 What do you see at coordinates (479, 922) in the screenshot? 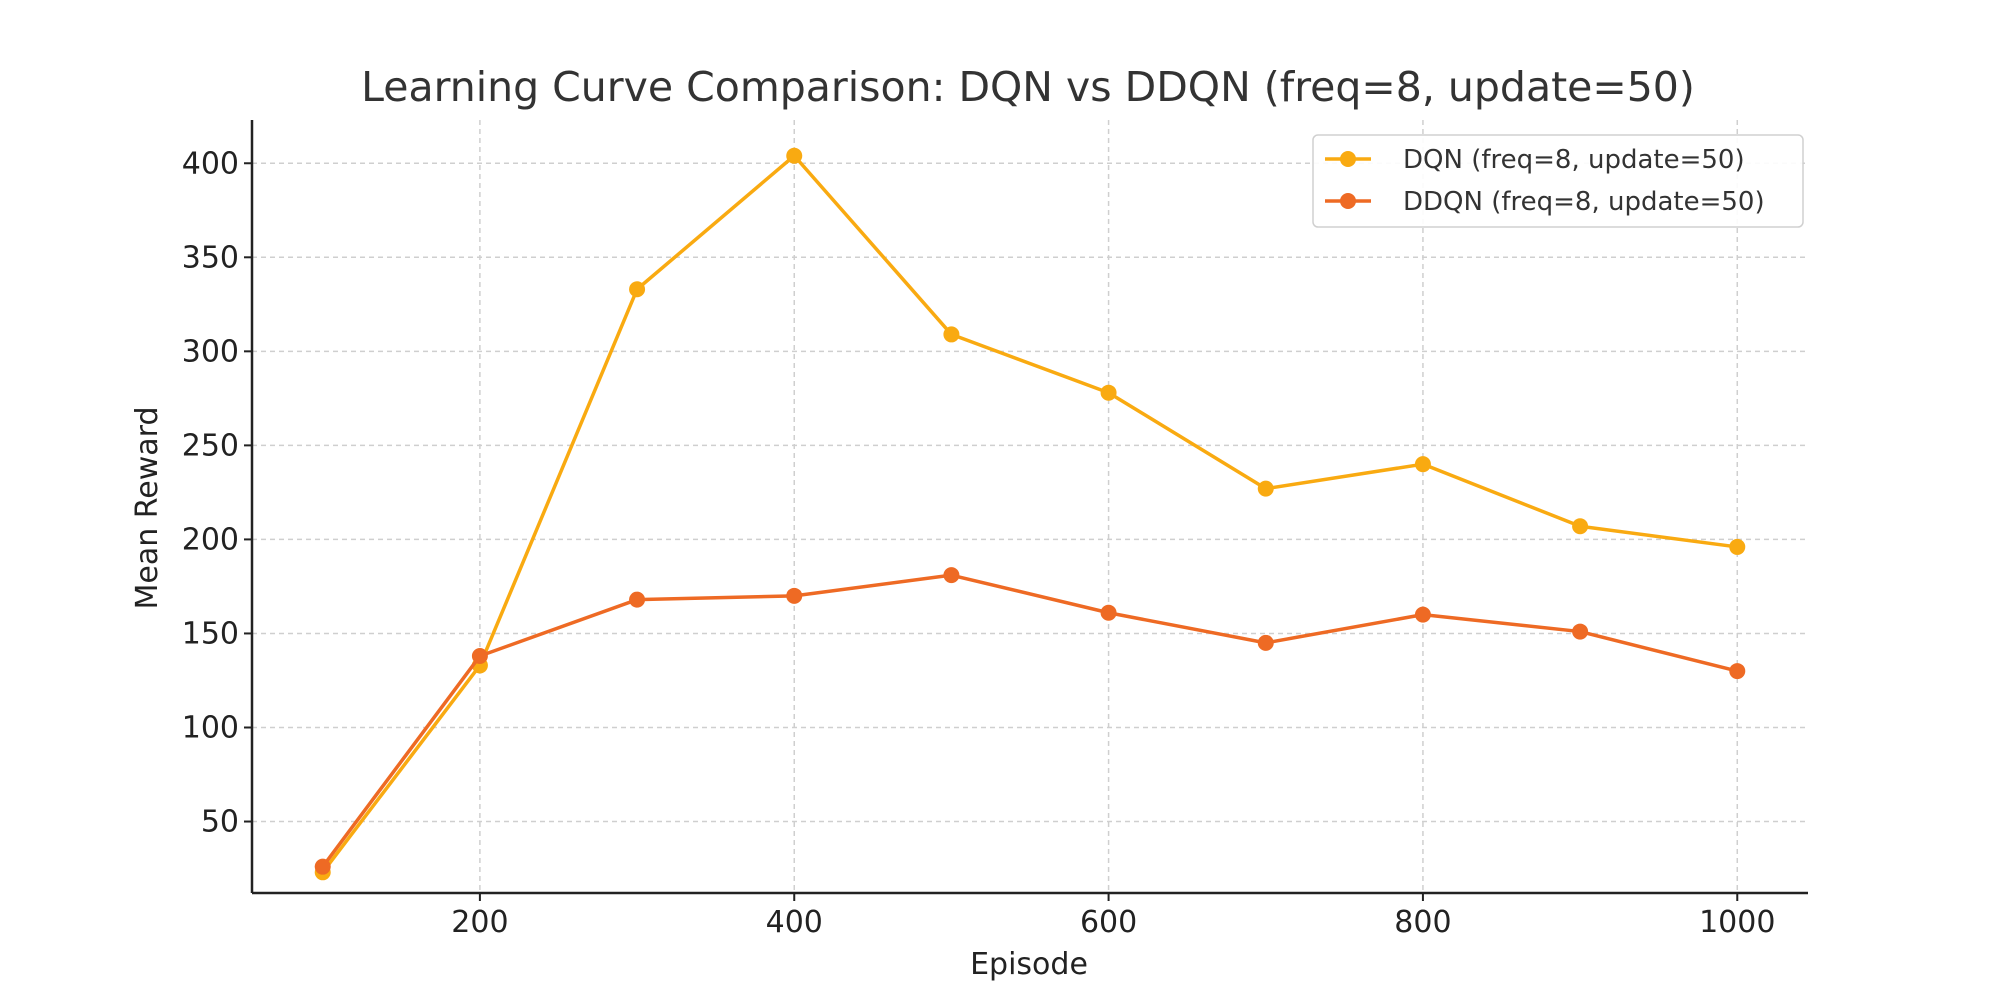
I see `x-tick-label: 200` at bounding box center [479, 922].